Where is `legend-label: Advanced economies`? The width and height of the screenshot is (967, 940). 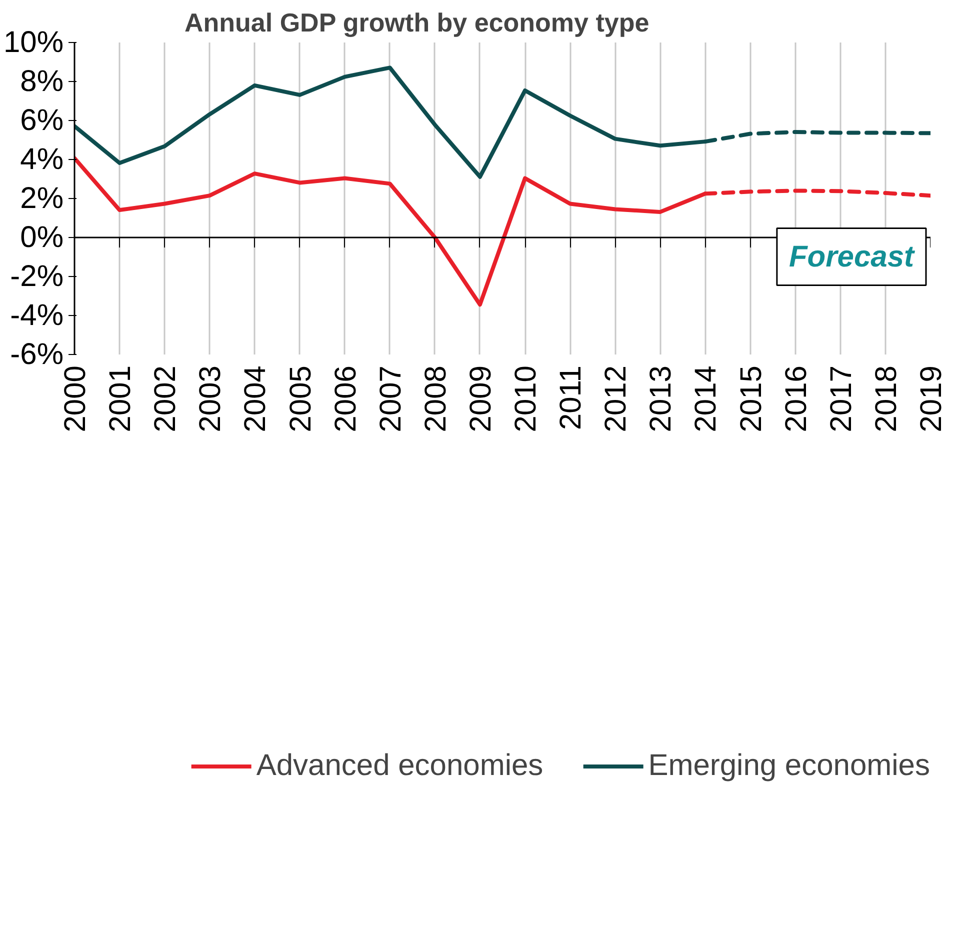 legend-label: Advanced economies is located at coordinates (400, 766).